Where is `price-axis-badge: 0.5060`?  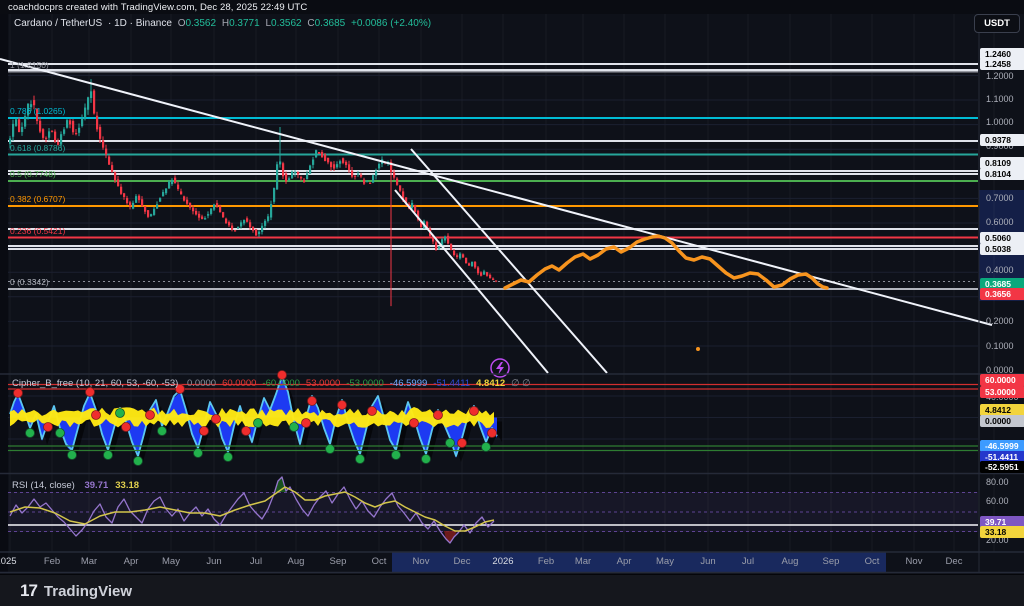
price-axis-badge: 0.5060 is located at coordinates (1002, 238).